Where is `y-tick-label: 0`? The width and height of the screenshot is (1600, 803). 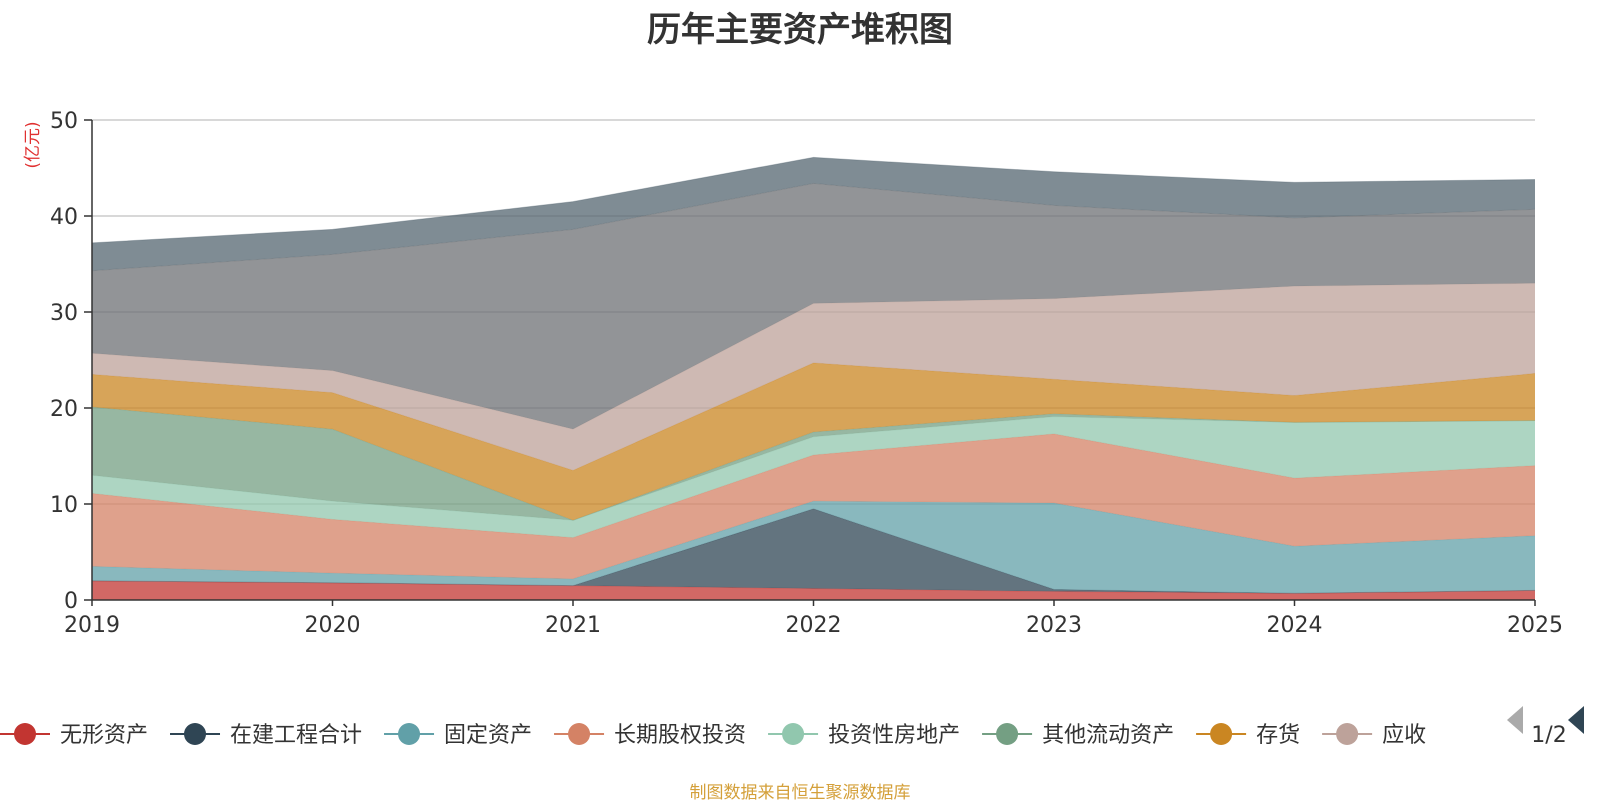 y-tick-label: 0 is located at coordinates (71, 601).